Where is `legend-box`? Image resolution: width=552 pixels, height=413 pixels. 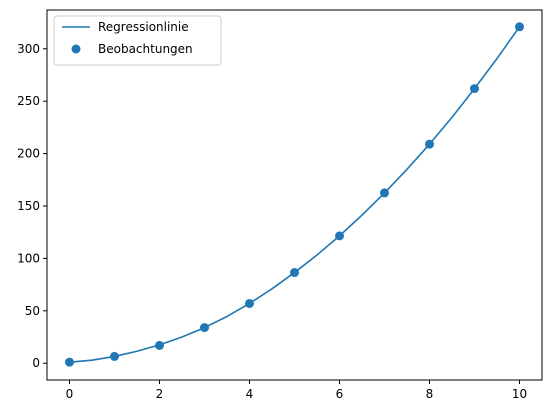 legend-box is located at coordinates (137, 40).